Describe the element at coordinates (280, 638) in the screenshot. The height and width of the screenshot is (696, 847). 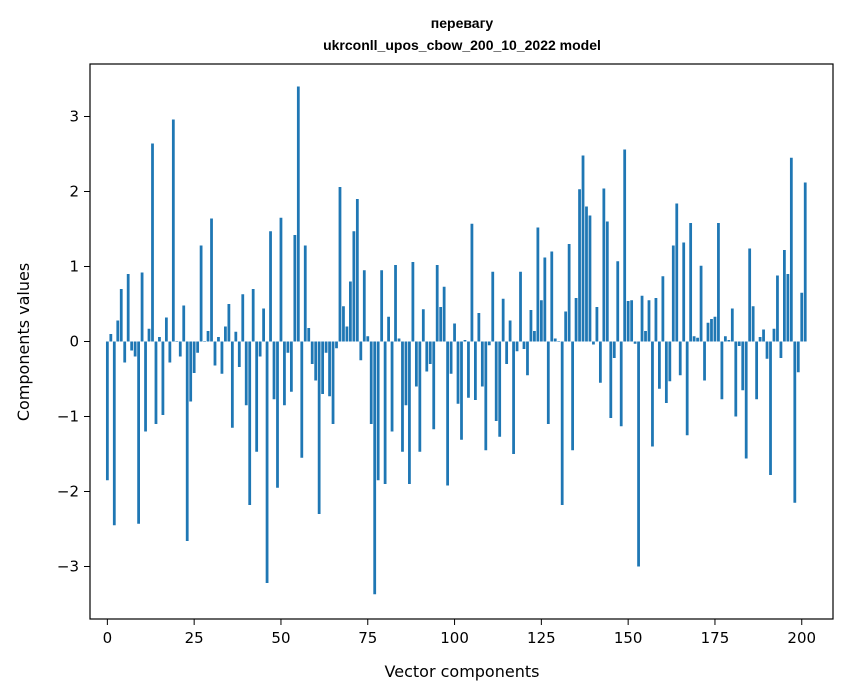
I see `x-tick-label: 50` at that location.